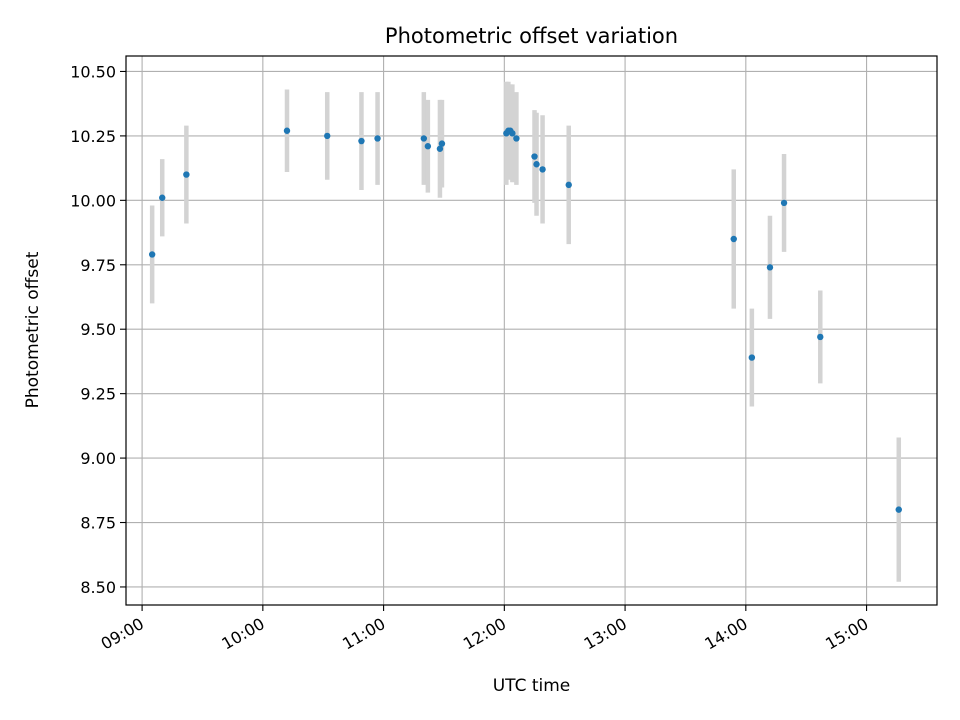  Describe the element at coordinates (33, 329) in the screenshot. I see `y-axis-label: Photometric offset` at that location.